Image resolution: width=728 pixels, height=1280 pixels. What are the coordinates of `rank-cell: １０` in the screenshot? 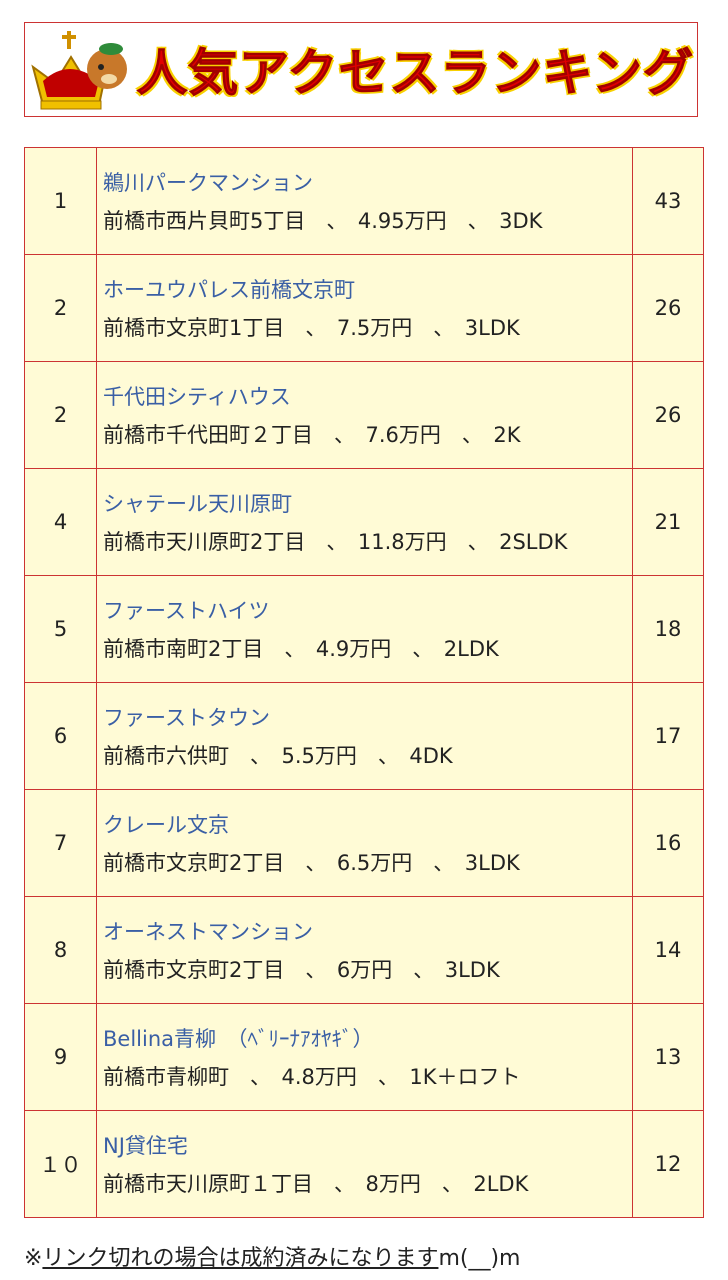 It's located at (60, 1164).